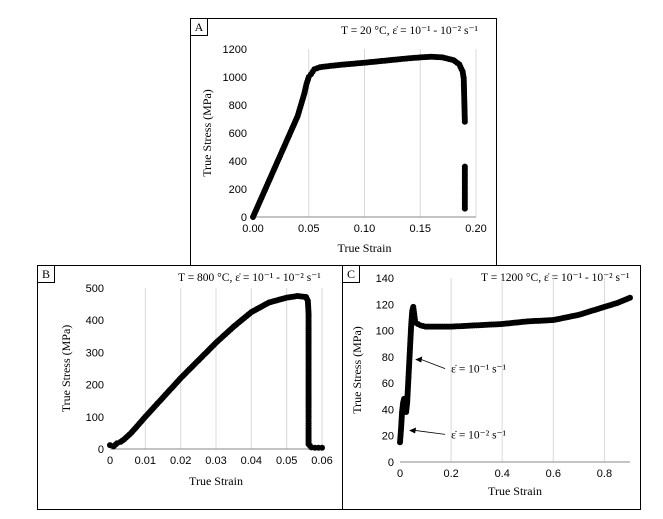 The image size is (663, 519). What do you see at coordinates (95, 289) in the screenshot?
I see `y-tick-label: 500` at bounding box center [95, 289].